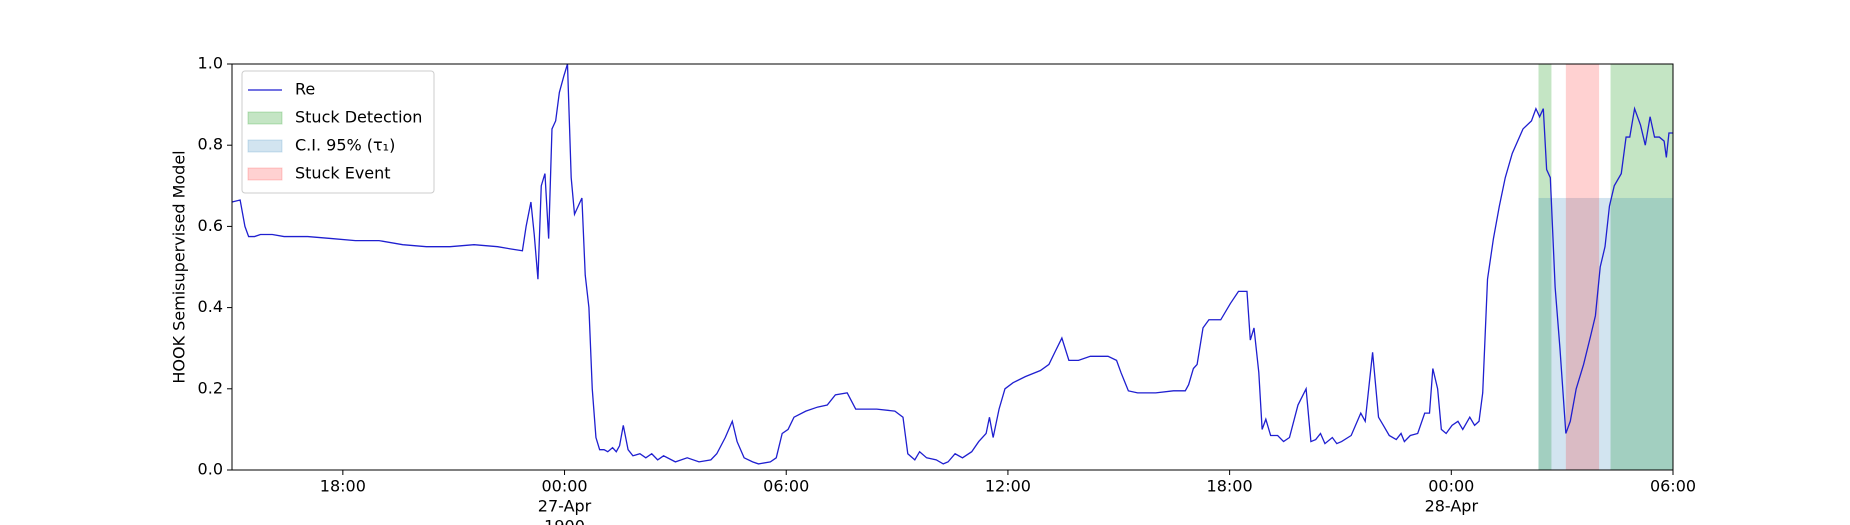  What do you see at coordinates (210, 306) in the screenshot?
I see `y-tick-label: 0.4` at bounding box center [210, 306].